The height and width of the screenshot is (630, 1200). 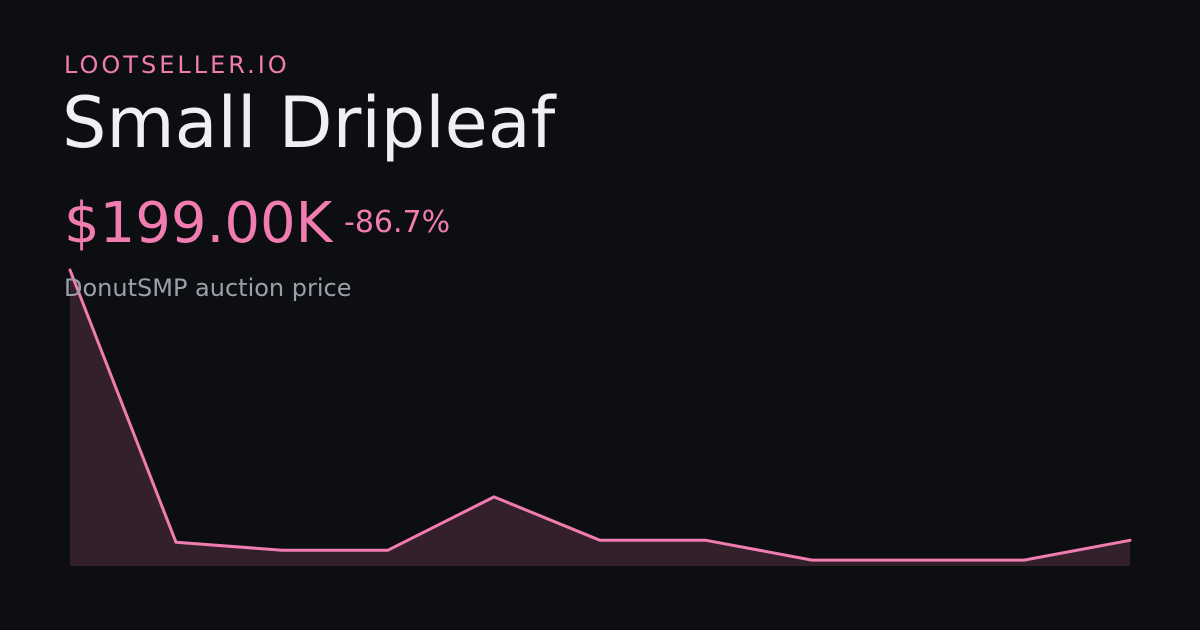 I want to click on chart-subtitle: DonutSMP auction price, so click(x=208, y=288).